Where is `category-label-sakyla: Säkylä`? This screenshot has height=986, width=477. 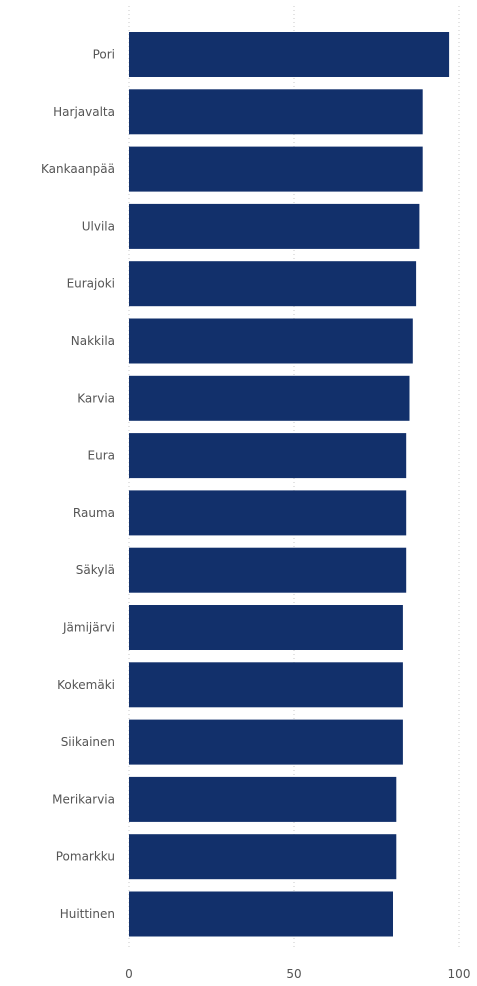
category-label-sakyla: Säkylä is located at coordinates (95, 570).